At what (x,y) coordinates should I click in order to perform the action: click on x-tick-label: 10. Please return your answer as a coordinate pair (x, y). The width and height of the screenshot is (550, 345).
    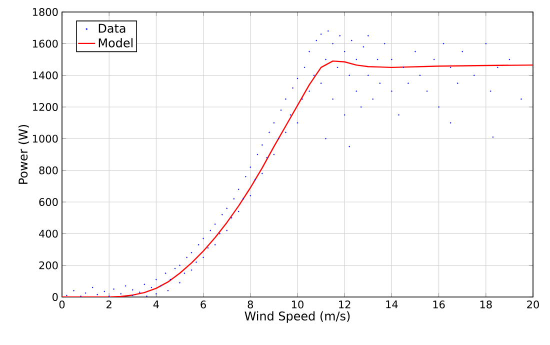
    Looking at the image, I should click on (298, 304).